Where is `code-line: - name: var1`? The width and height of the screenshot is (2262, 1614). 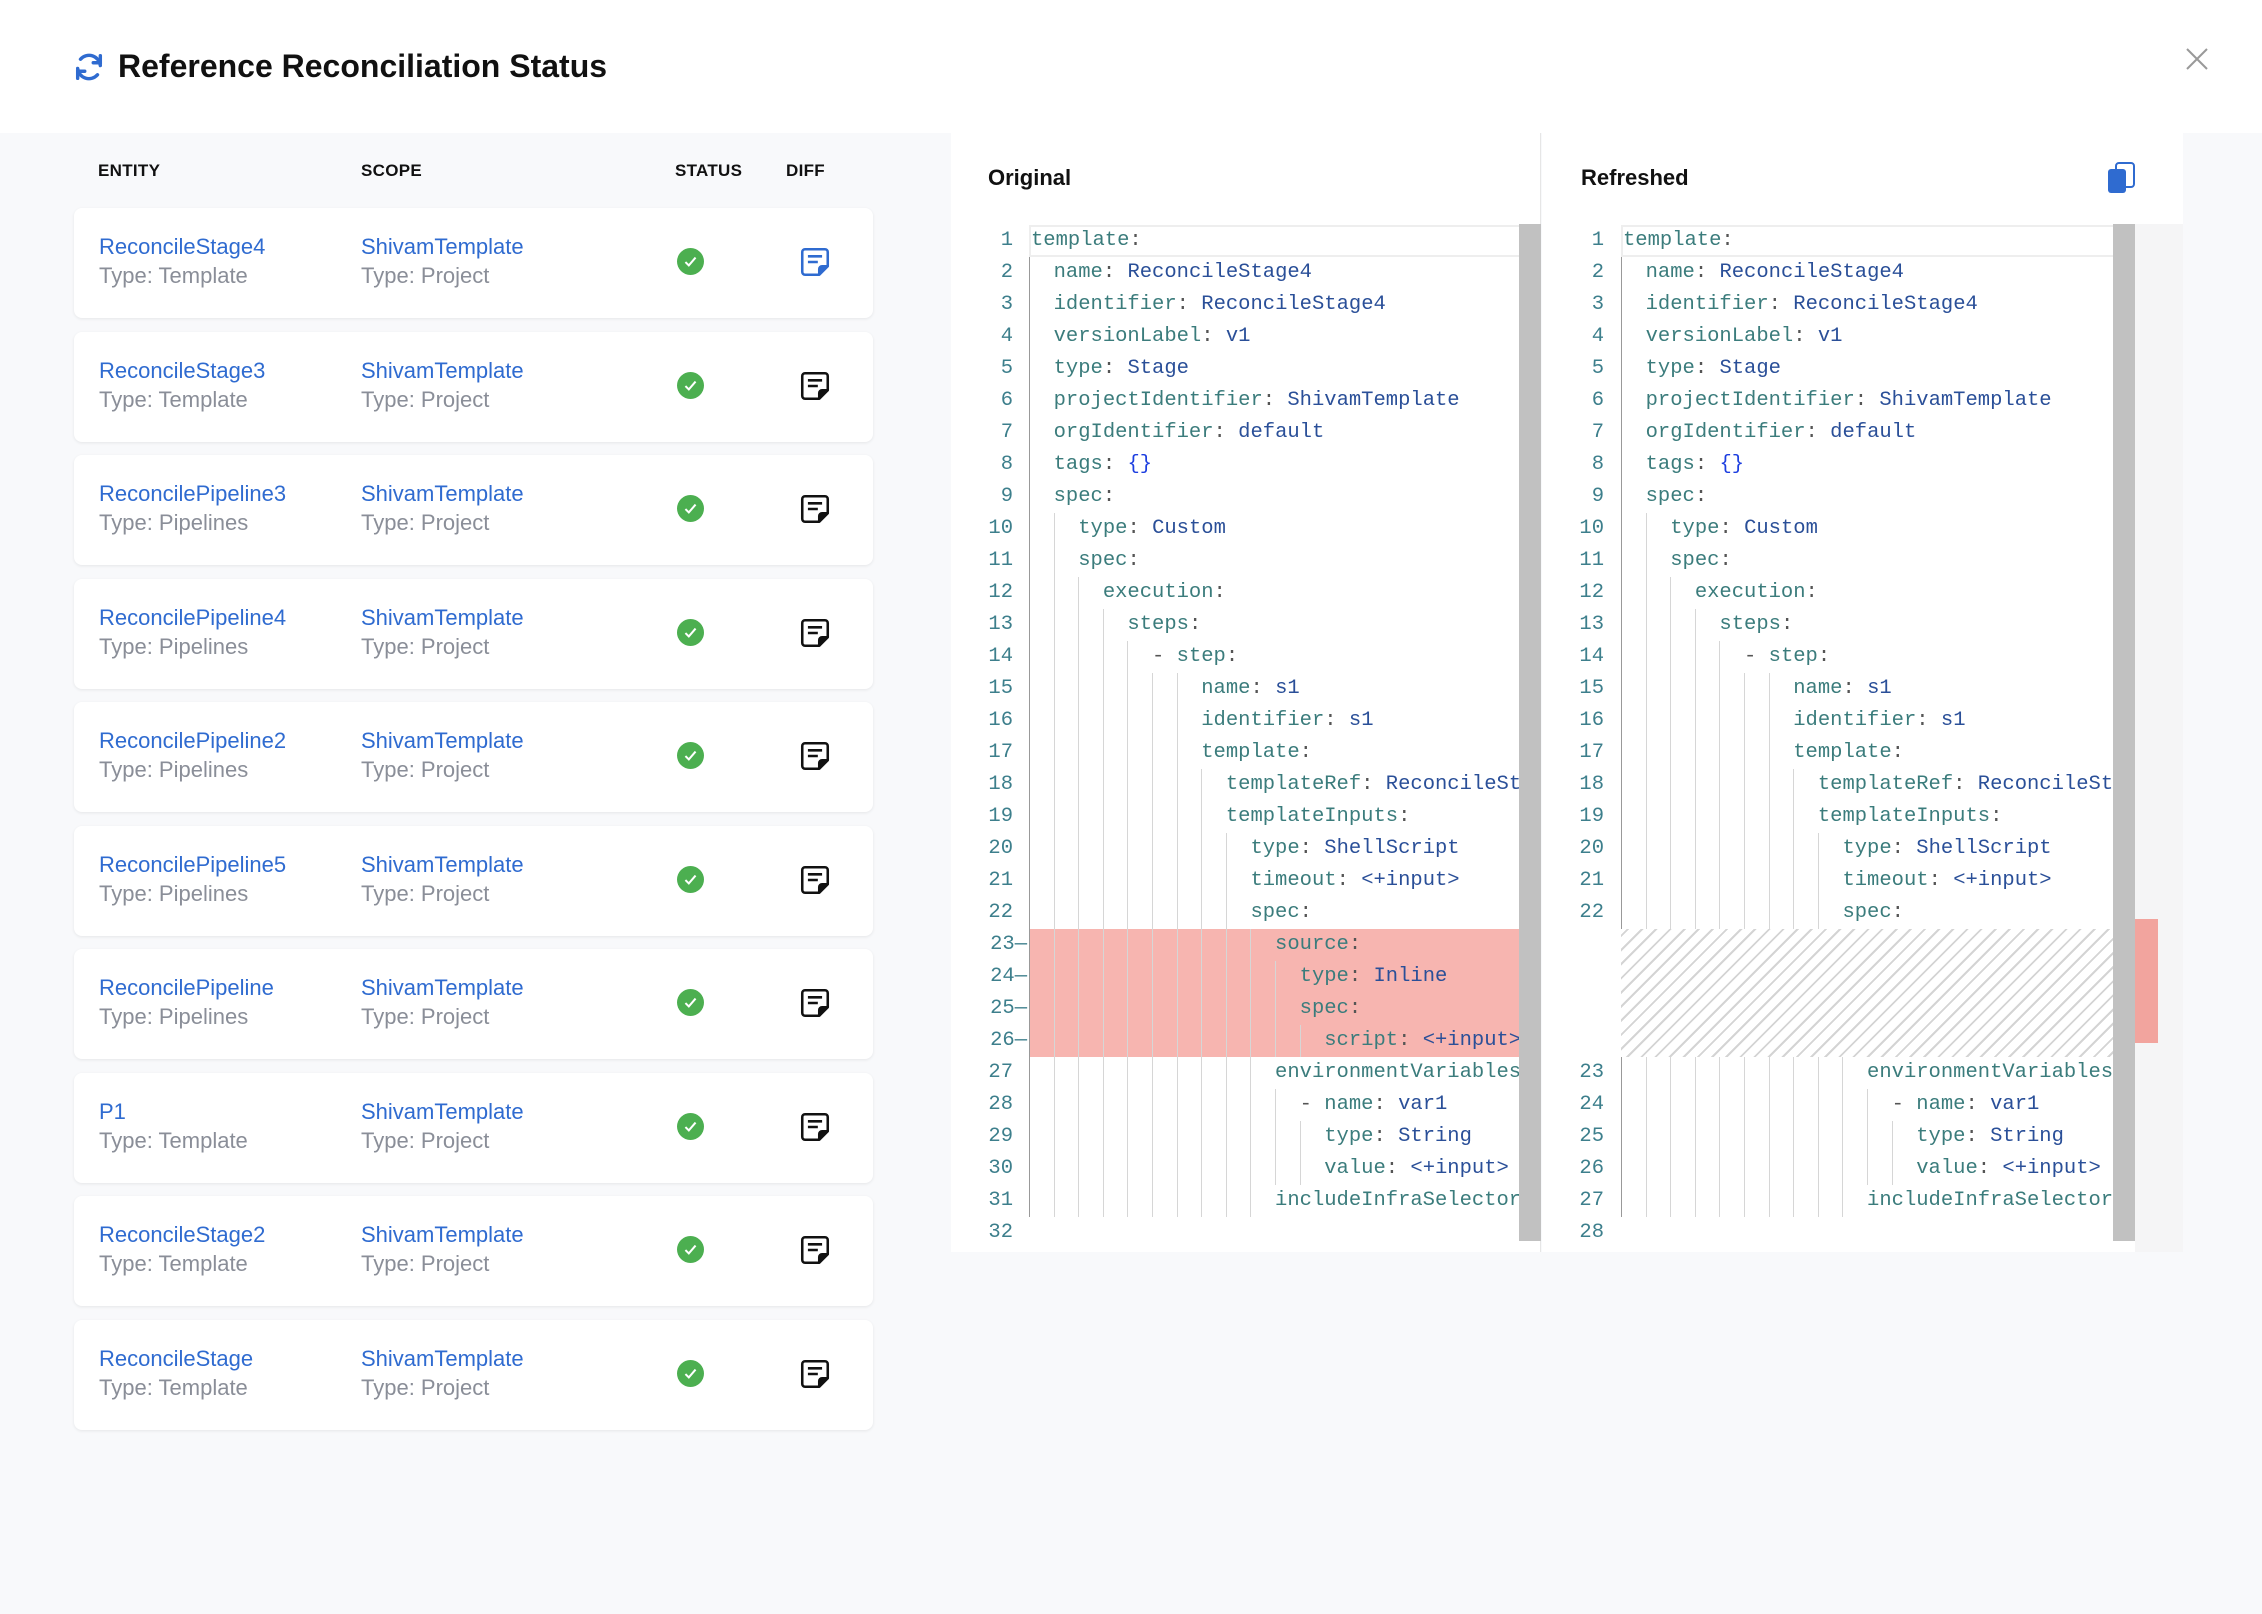
code-line: - name: var1 is located at coordinates (1373, 1104).